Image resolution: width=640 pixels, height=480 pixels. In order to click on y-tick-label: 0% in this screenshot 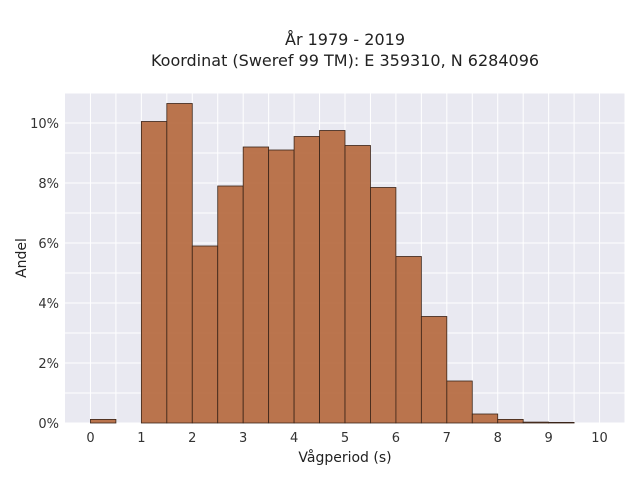, I will do `click(48, 424)`.